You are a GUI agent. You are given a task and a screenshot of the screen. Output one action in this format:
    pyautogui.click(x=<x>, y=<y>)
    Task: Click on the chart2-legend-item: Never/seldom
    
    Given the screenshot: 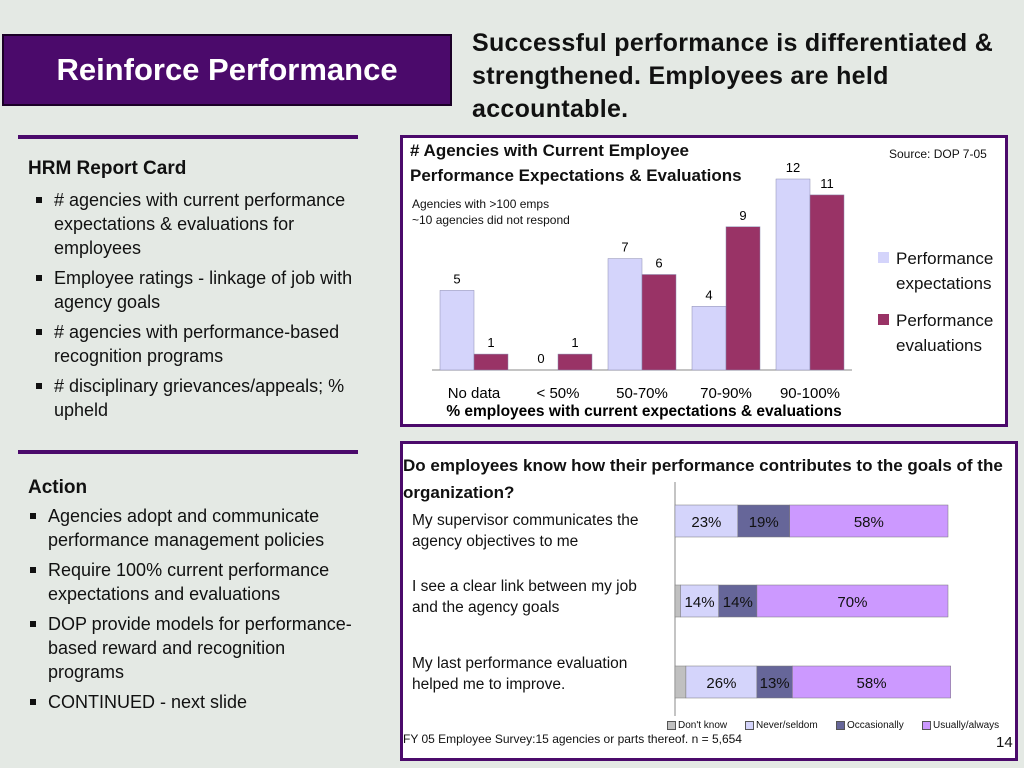 What is the action you would take?
    pyautogui.click(x=781, y=725)
    